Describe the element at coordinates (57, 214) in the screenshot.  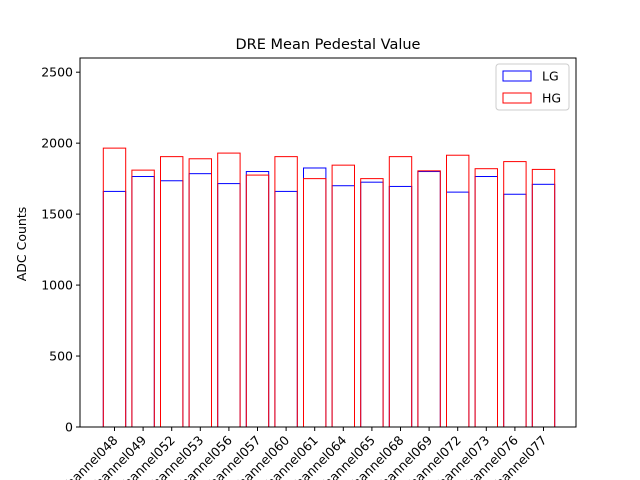
I see `y-tick-label-1500: 1500` at that location.